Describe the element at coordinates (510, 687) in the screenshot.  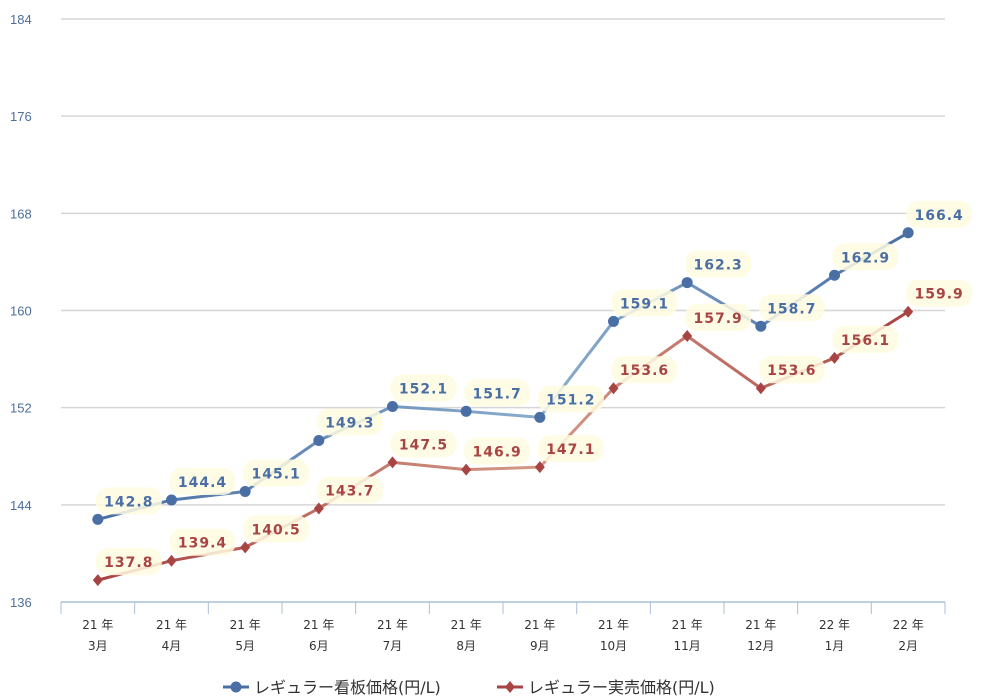
I see `legend-marker-diamond` at that location.